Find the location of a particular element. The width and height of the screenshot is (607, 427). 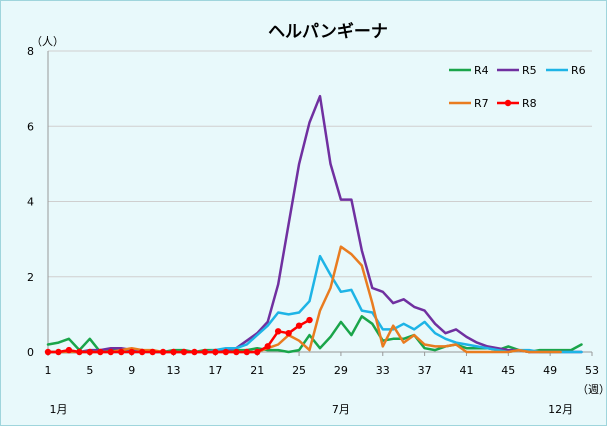

y-tick-label: 0 is located at coordinates (30, 352).